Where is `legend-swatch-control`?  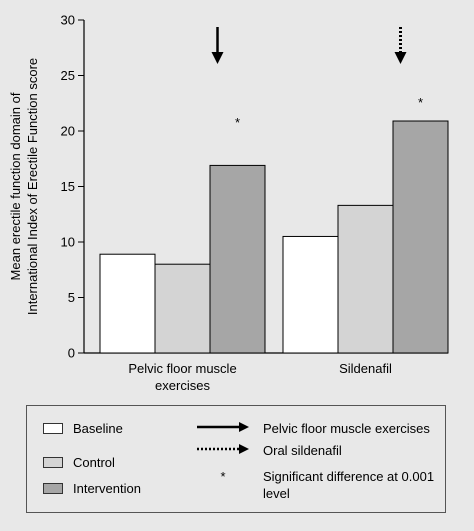
legend-swatch-control is located at coordinates (53, 462).